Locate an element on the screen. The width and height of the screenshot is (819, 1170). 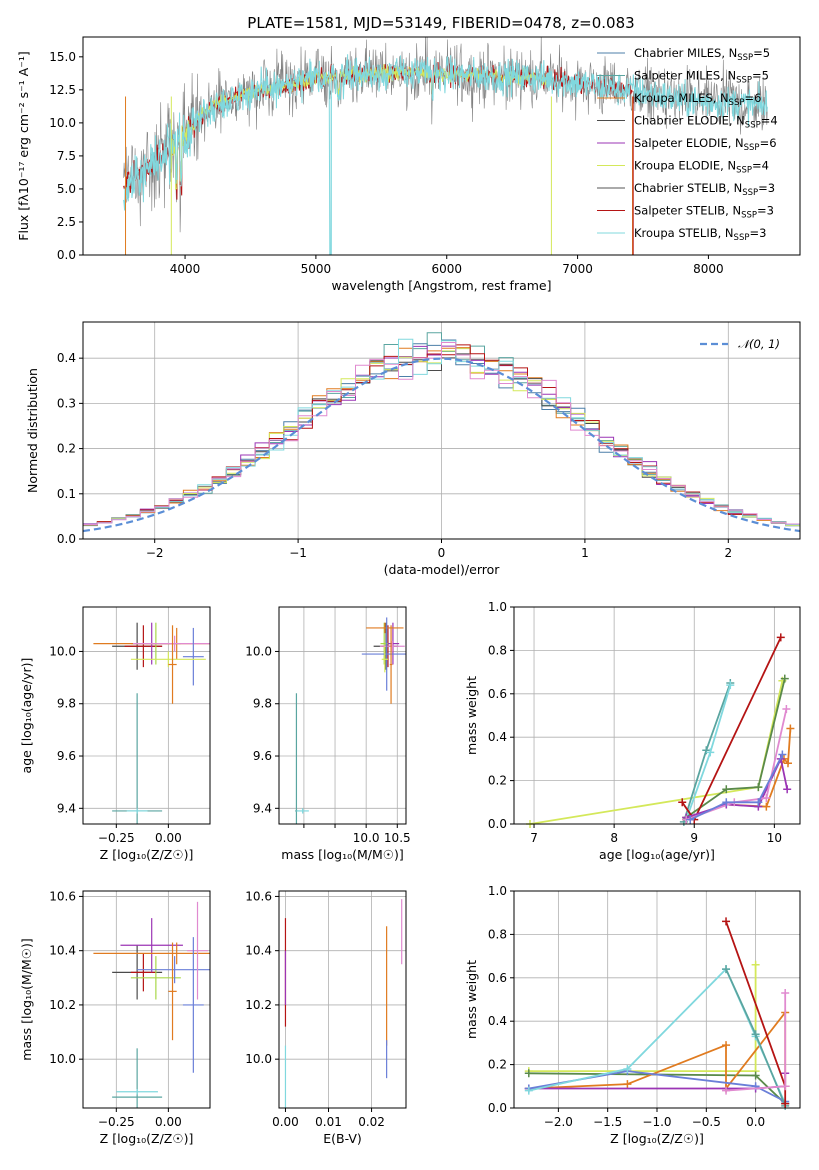
legend-label-text: Chabrier STELIB, N is located at coordinates (688, 188).